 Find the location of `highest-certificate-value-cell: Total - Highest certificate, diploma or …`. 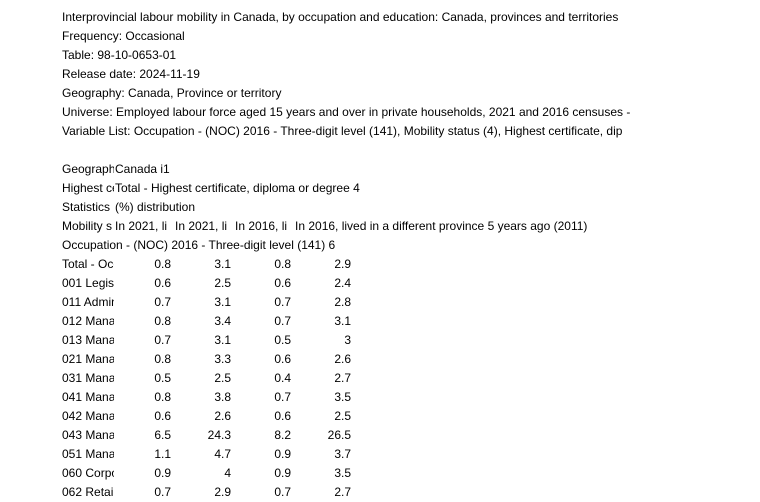

highest-certificate-value-cell: Total - Highest certificate, diploma or … is located at coordinates (237, 187).